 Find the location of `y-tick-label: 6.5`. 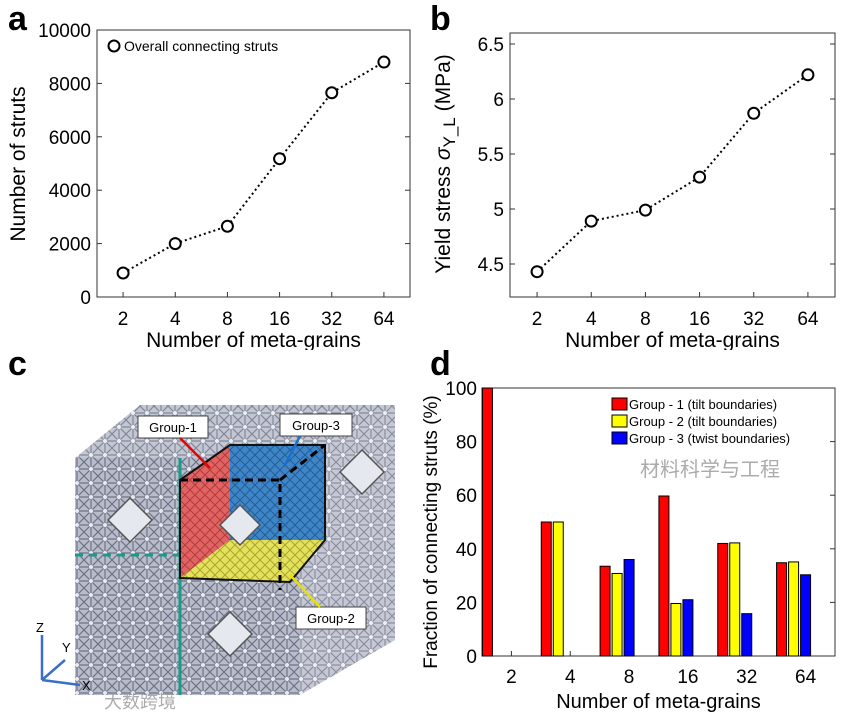

y-tick-label: 6.5 is located at coordinates (491, 45).